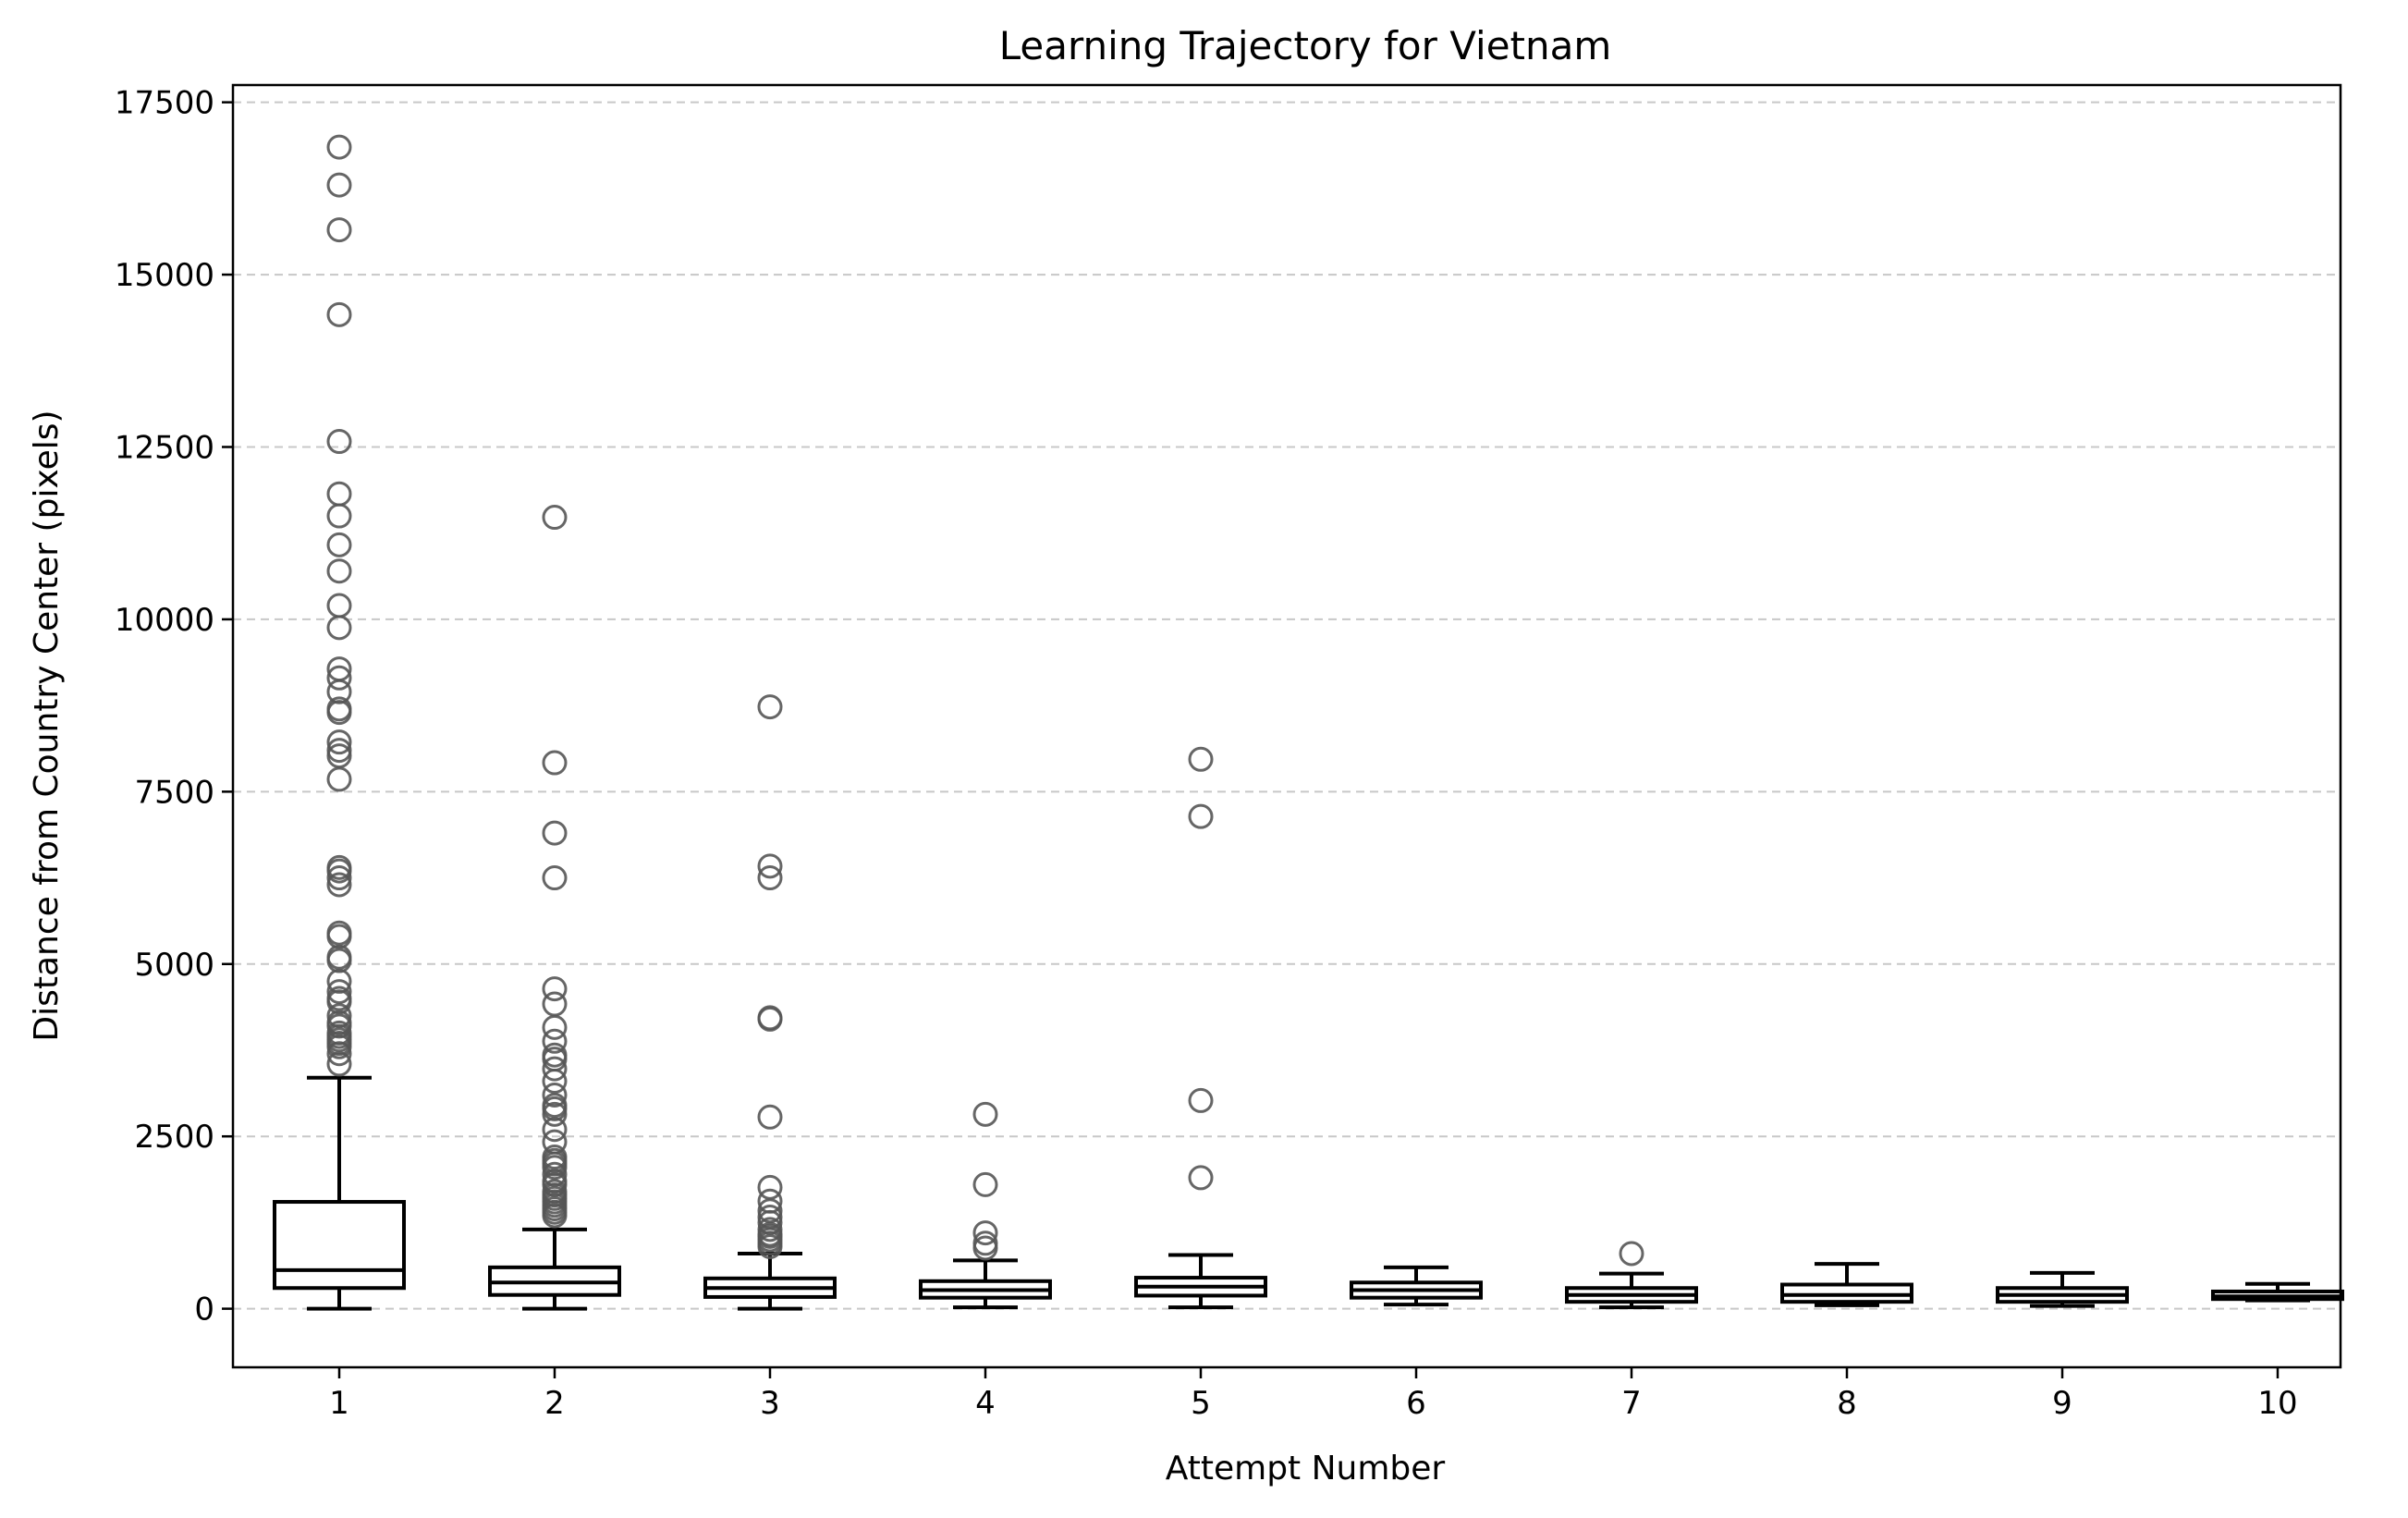 This screenshot has height=1518, width=2408. I want to click on y-tick-label: 5000, so click(174, 965).